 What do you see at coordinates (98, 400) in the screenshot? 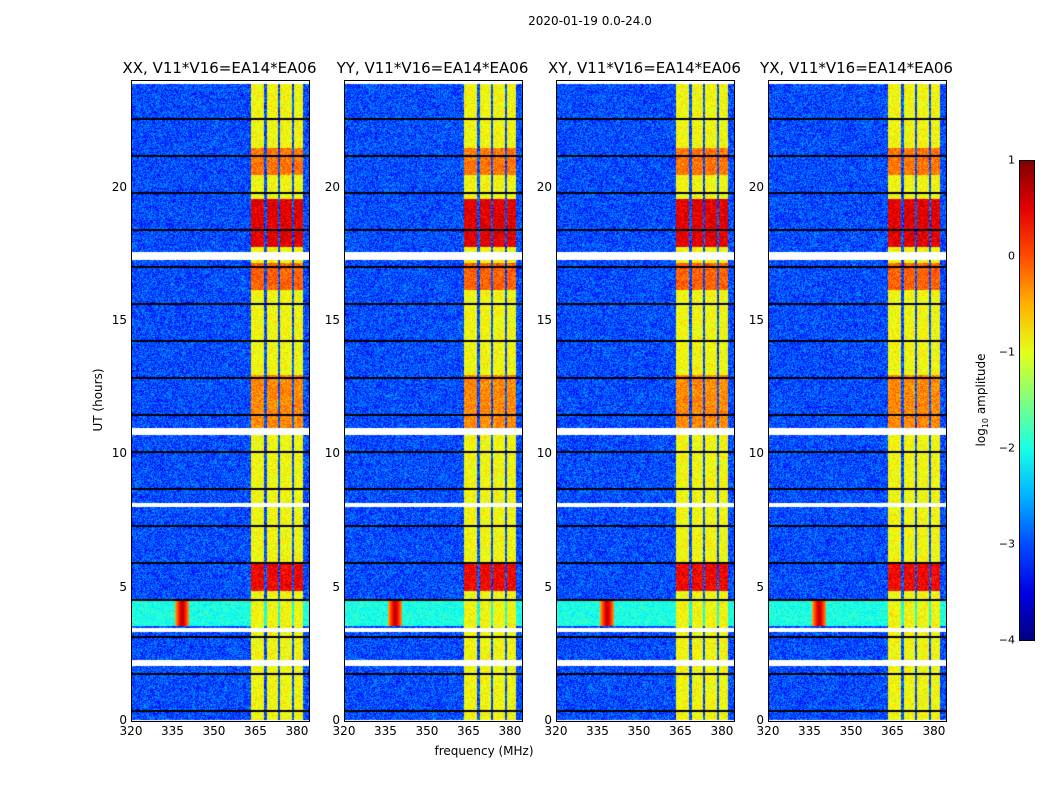
I see `y-axis-label: UT (hours)` at bounding box center [98, 400].